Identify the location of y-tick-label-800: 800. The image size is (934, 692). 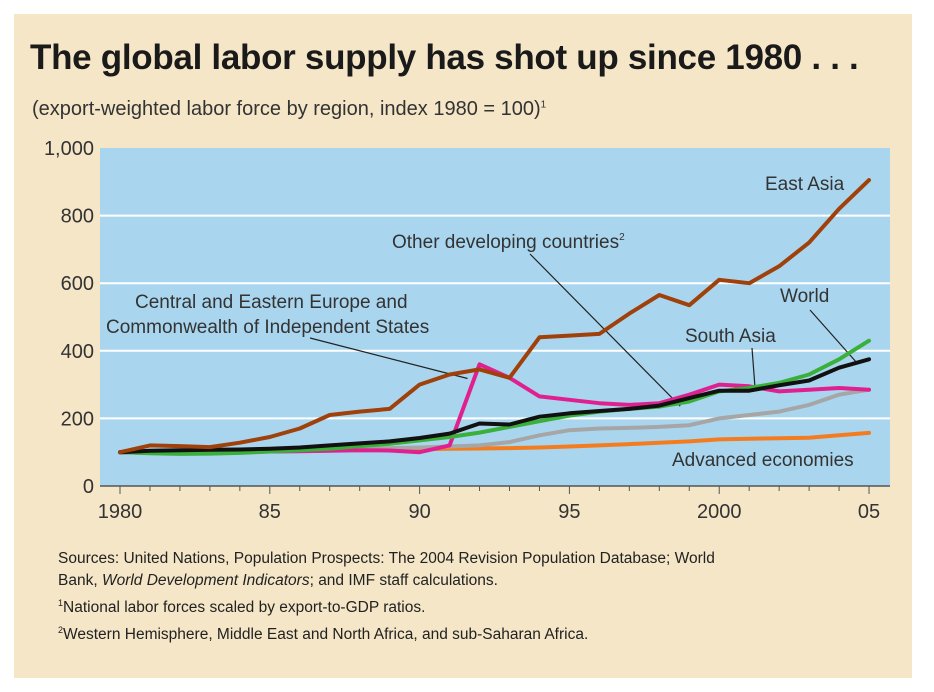
(77, 217).